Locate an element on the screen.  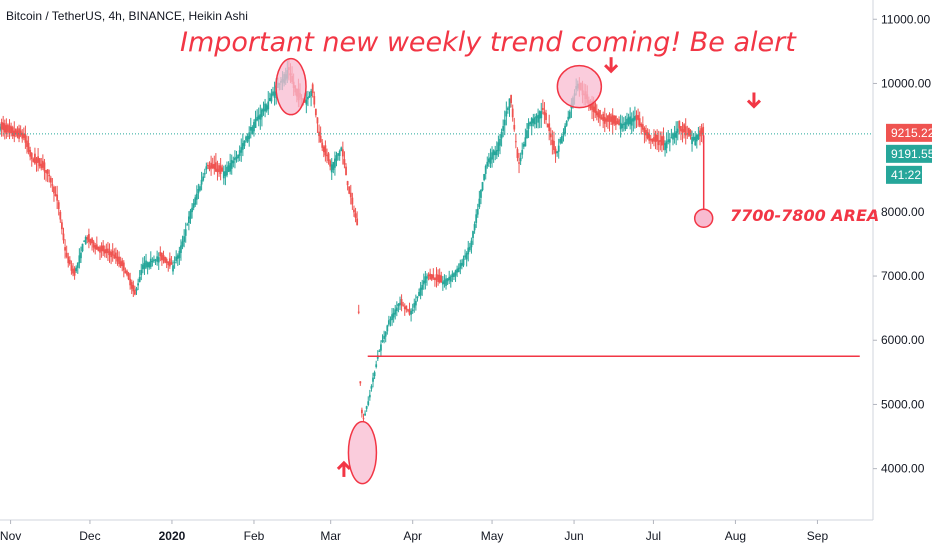
price-tick-label: 8000.00 is located at coordinates (903, 212).